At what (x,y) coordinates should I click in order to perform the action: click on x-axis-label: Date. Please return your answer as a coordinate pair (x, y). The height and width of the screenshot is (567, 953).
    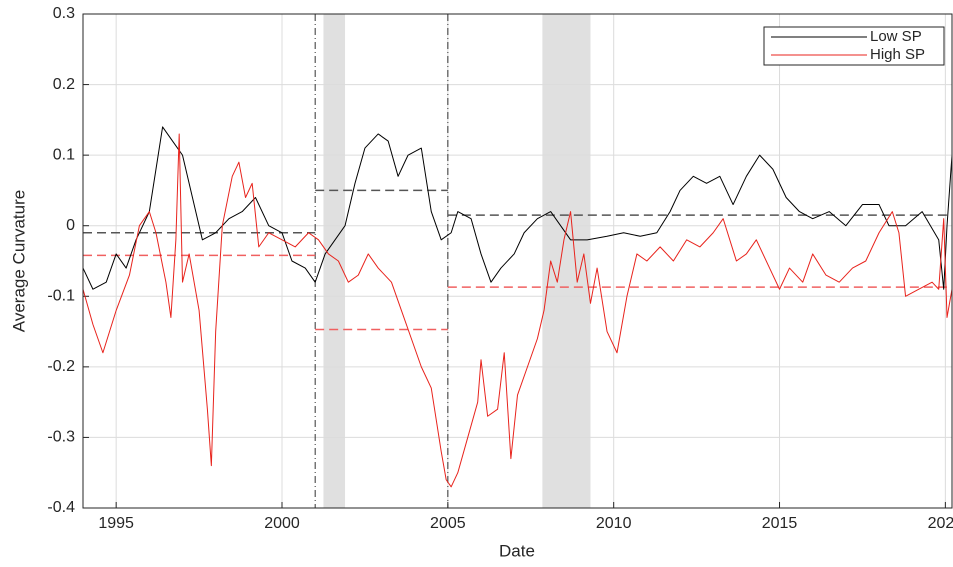
    Looking at the image, I should click on (517, 550).